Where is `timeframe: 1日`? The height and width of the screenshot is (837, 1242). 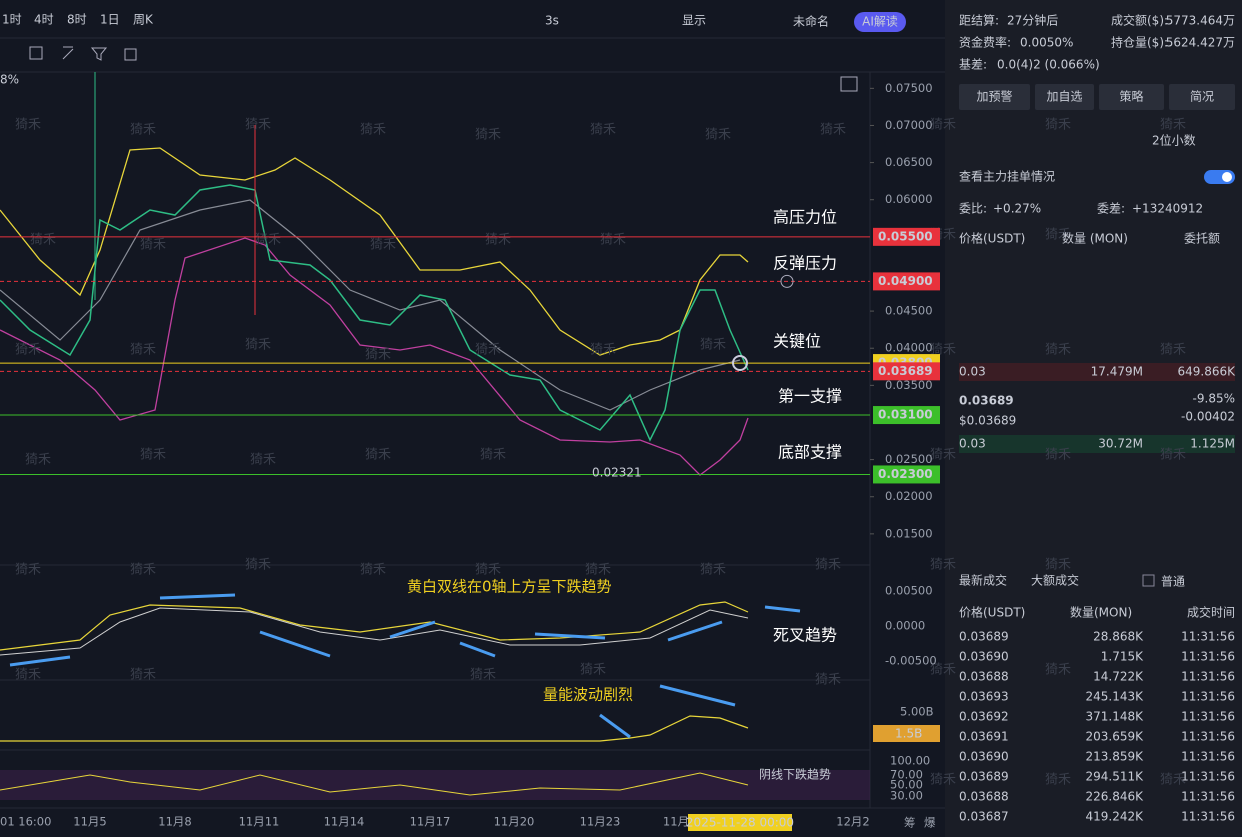 timeframe: 1日 is located at coordinates (110, 20).